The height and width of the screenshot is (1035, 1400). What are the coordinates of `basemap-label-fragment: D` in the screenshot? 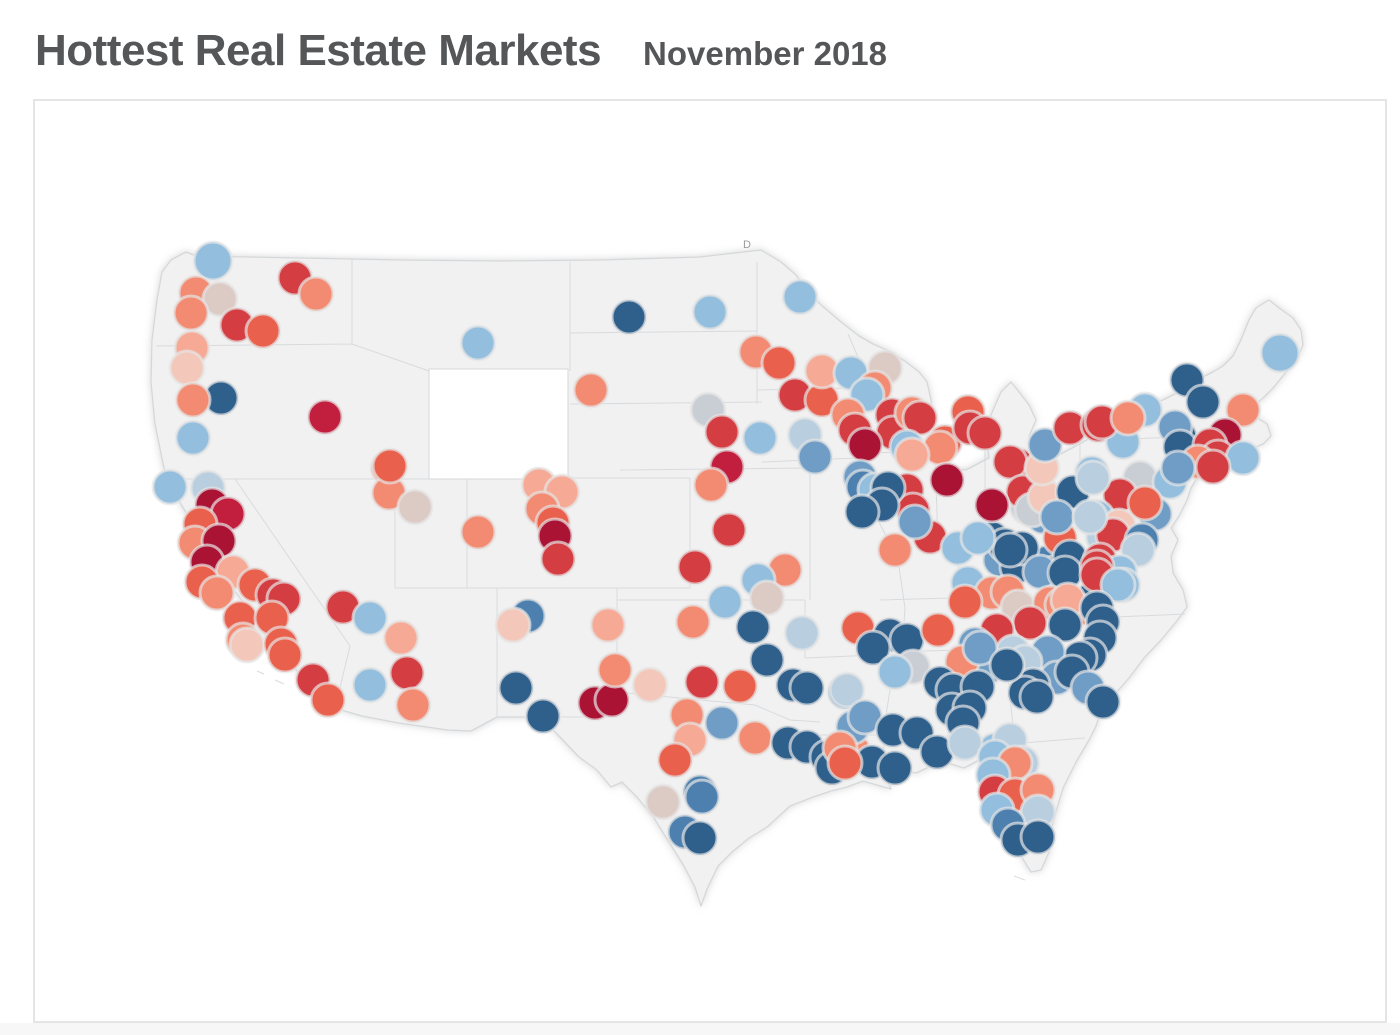 It's located at (747, 245).